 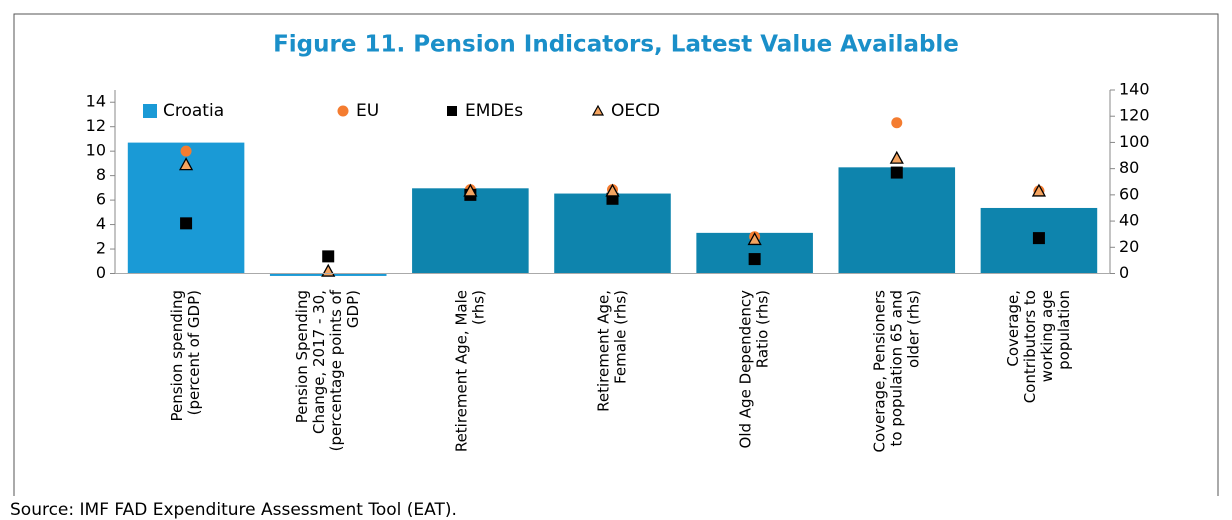 I want to click on y2-tick-label: 60, so click(x=1129, y=193).